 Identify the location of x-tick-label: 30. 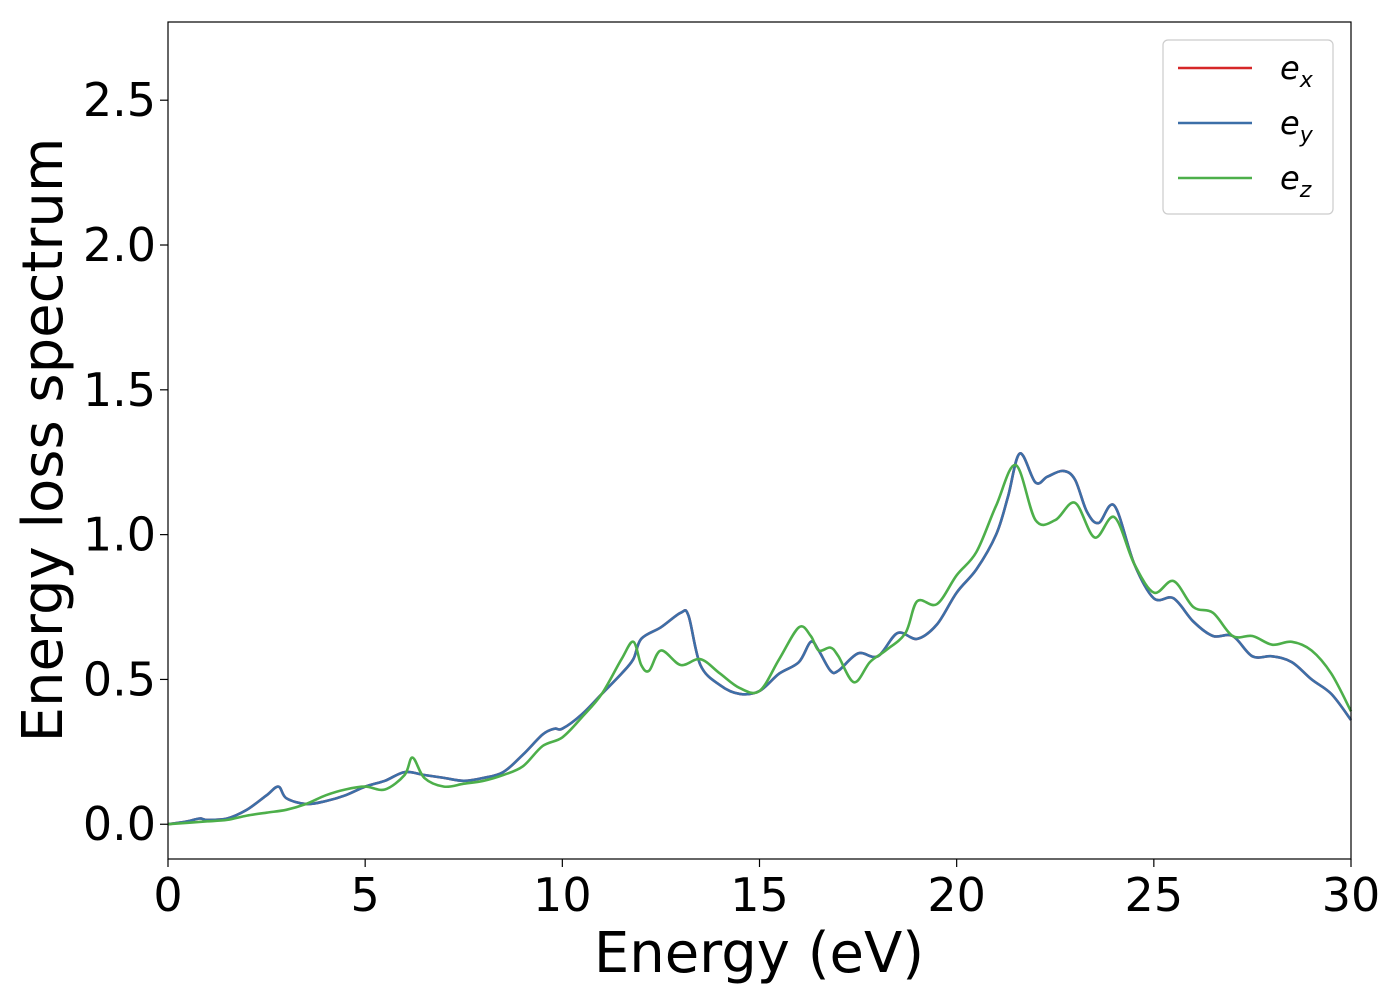
(1351, 895).